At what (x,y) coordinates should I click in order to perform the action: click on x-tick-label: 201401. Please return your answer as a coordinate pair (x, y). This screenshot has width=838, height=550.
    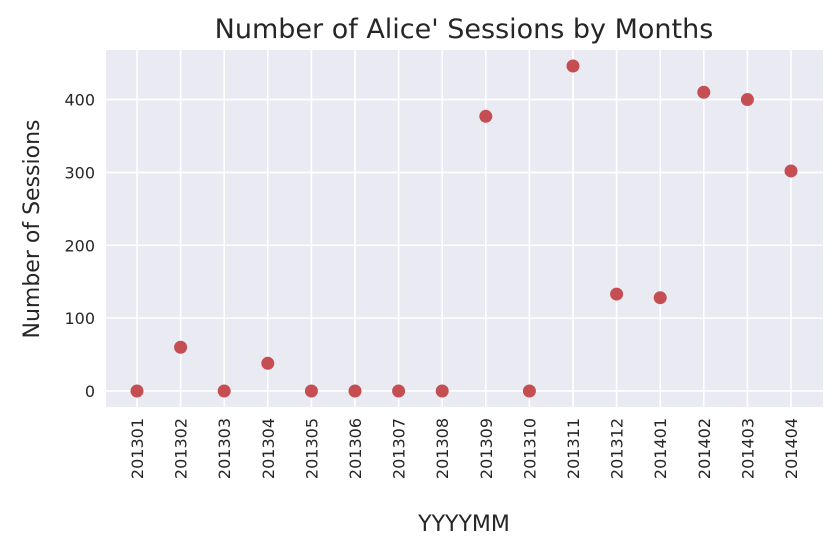
    Looking at the image, I should click on (660, 448).